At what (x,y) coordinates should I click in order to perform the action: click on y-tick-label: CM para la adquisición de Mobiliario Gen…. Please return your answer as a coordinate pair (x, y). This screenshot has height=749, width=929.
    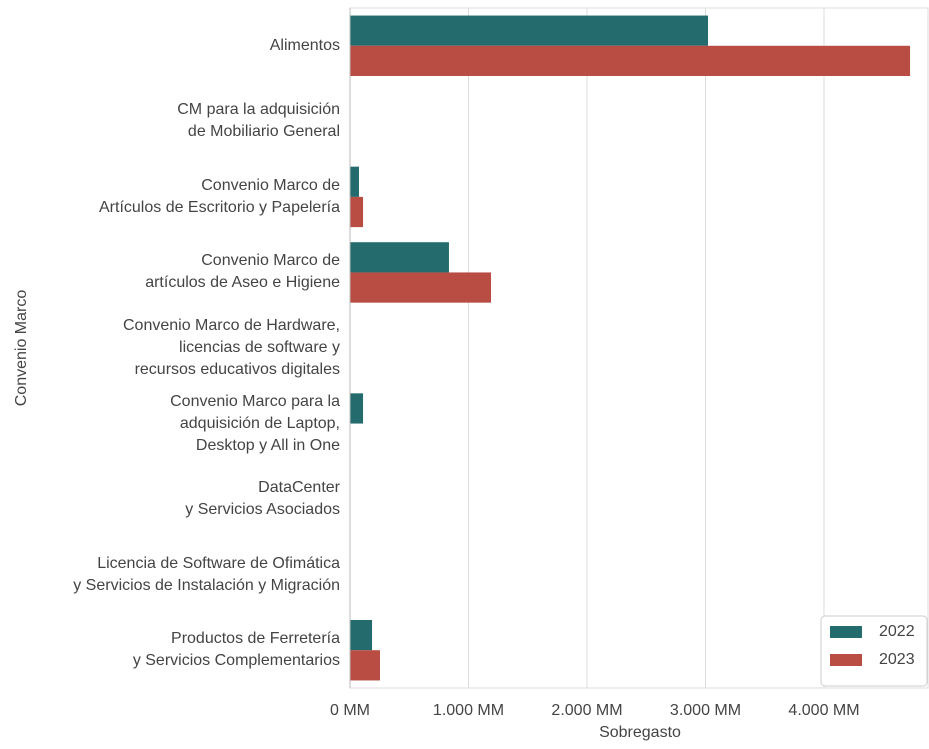
    Looking at the image, I should click on (258, 121).